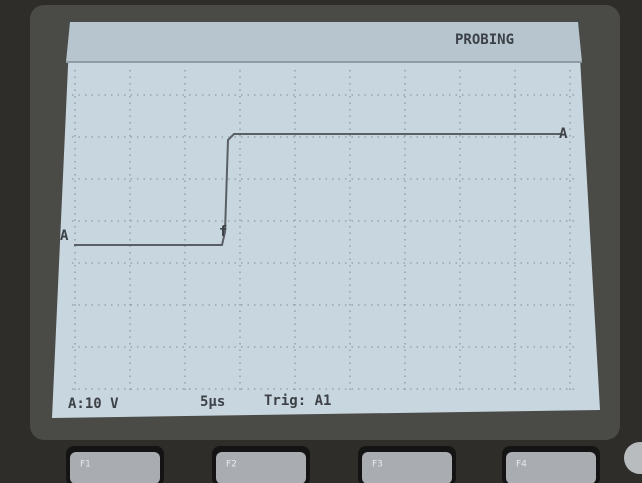 The image size is (642, 483). I want to click on function-button-label: F1, so click(85, 465).